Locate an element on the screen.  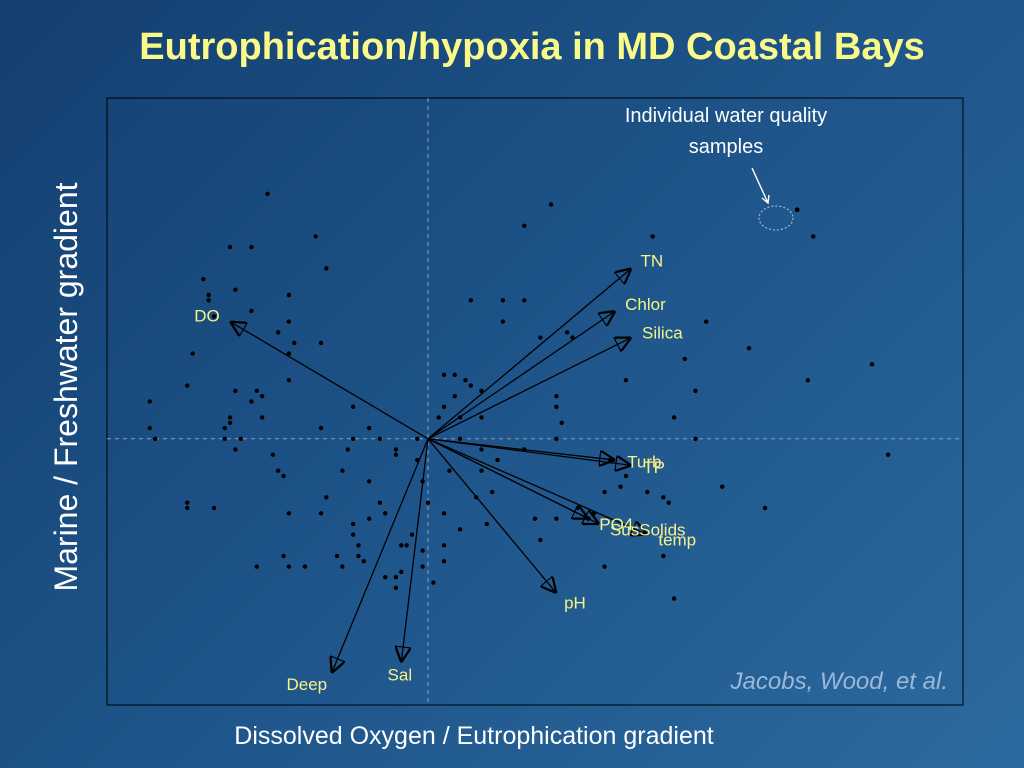
vector-arrow-do is located at coordinates (329, 381).